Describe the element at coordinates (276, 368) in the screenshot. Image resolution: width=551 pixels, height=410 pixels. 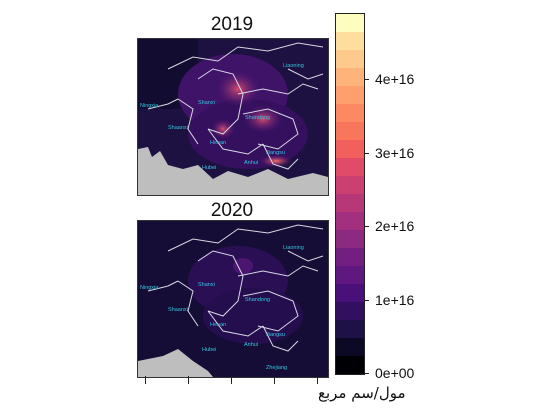
I see `label-zhejiang: Zhejiang` at that location.